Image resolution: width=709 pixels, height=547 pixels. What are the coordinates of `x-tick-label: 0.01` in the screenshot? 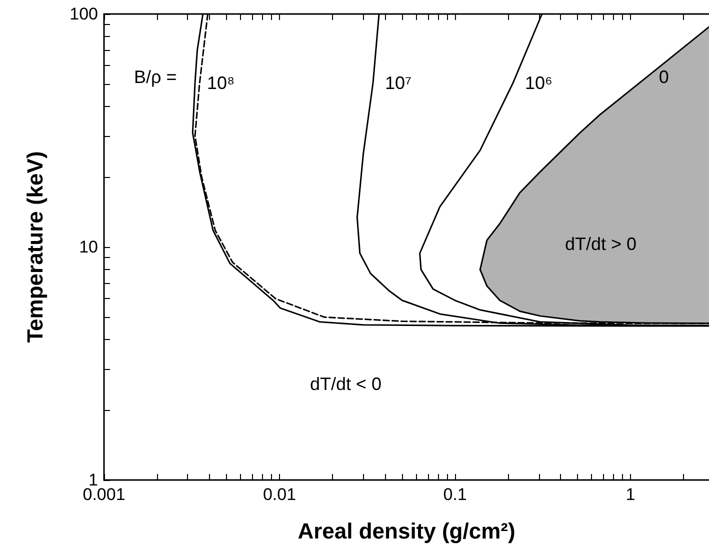 It's located at (279, 494).